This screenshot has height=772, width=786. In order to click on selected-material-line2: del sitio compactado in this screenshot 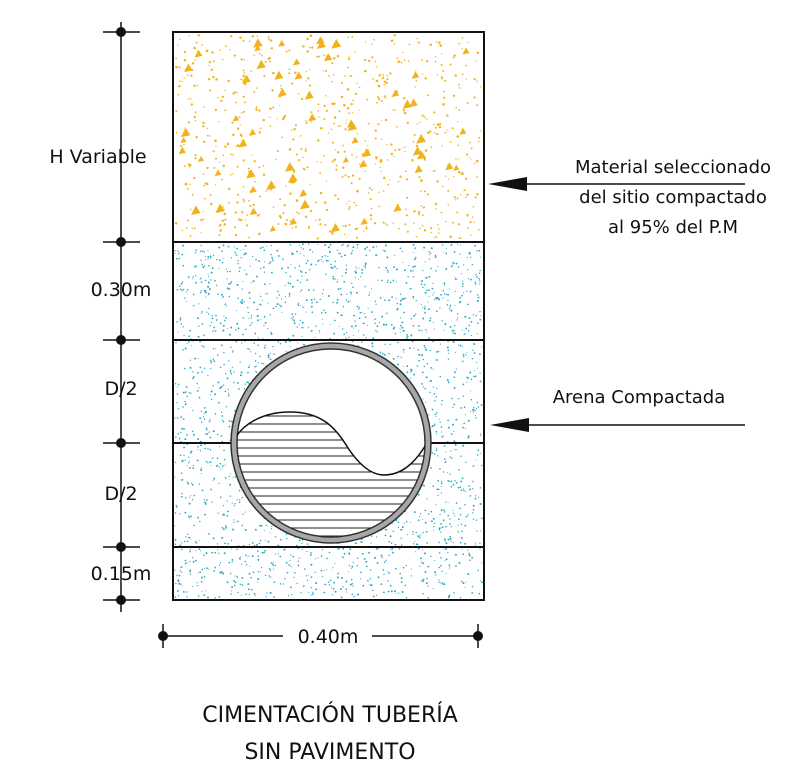, I will do `click(673, 197)`.